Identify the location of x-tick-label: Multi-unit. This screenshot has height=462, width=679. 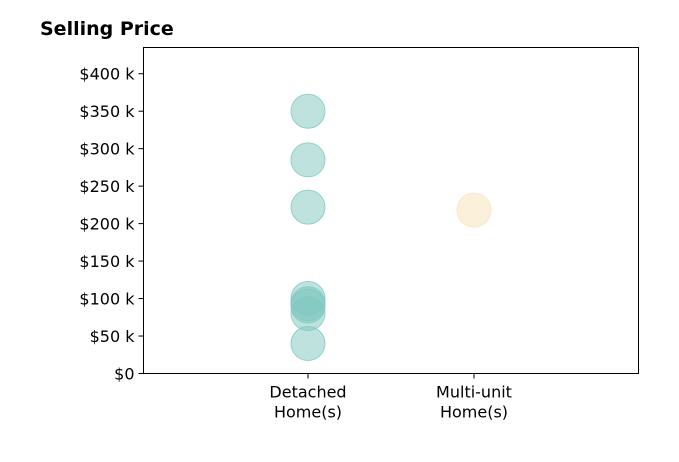
(474, 392).